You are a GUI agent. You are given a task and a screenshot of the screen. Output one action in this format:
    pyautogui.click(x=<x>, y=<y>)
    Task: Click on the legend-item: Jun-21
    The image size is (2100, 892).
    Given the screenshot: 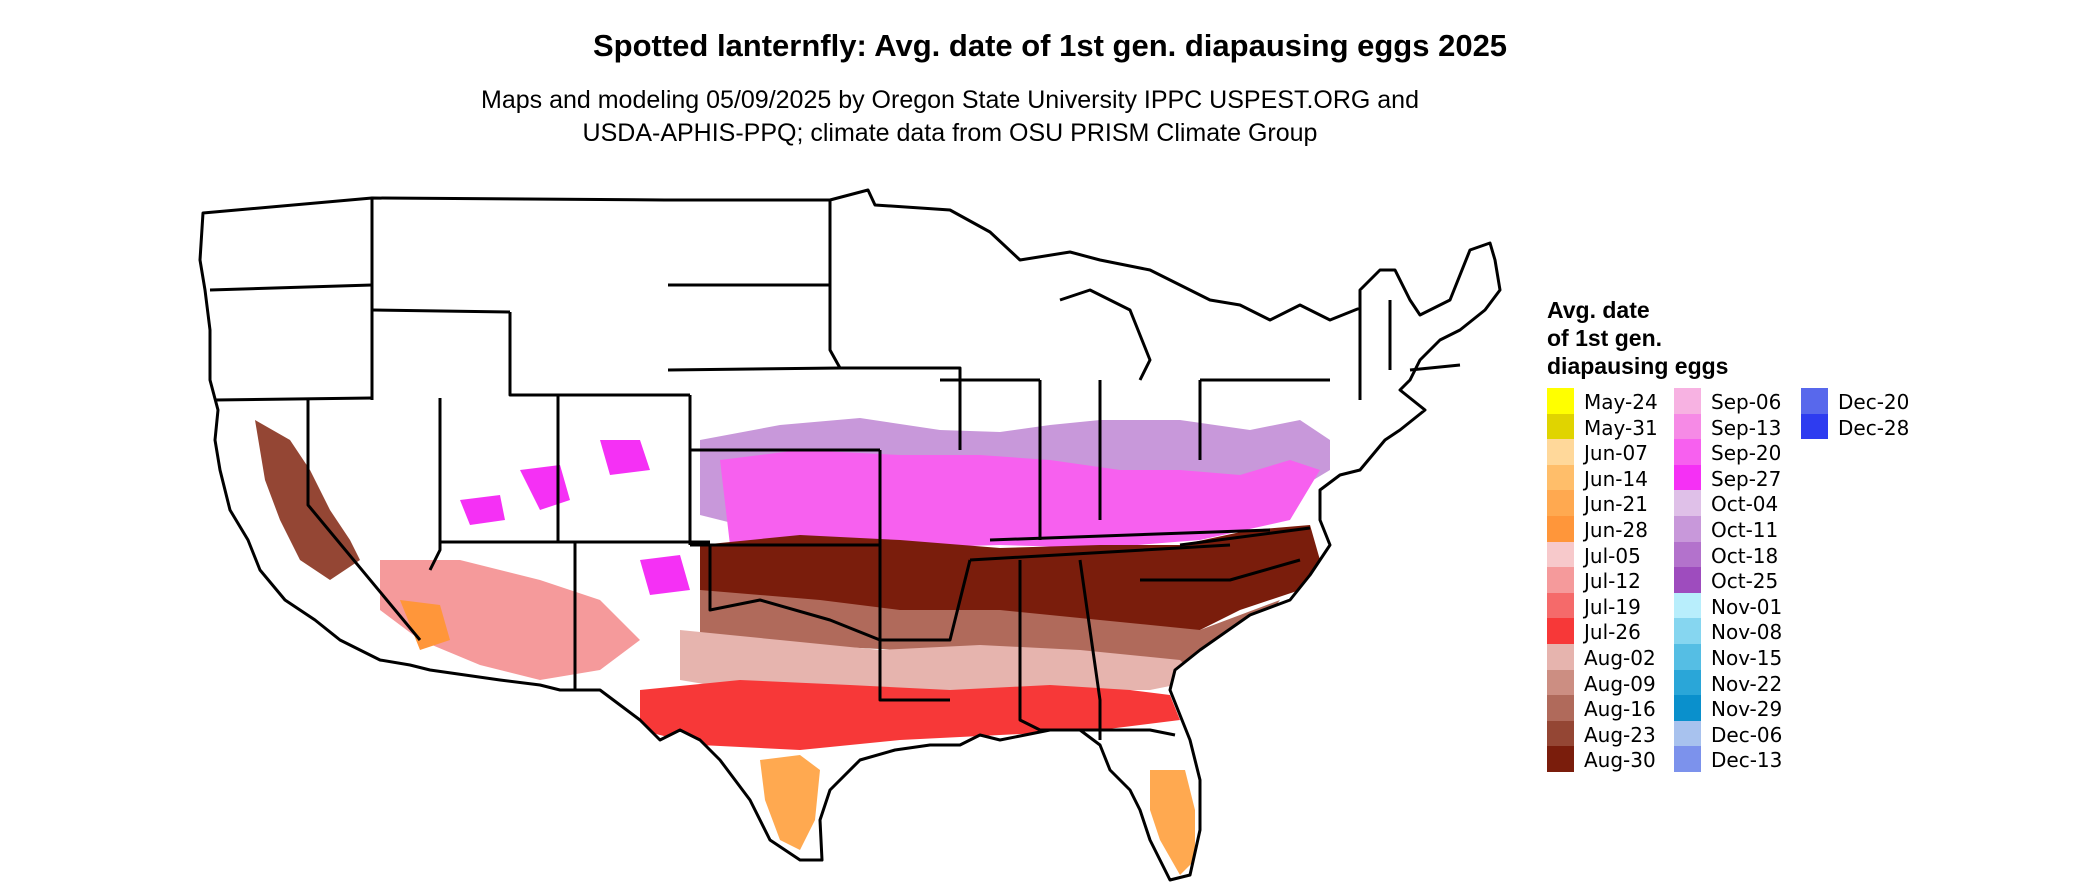 What is the action you would take?
    pyautogui.click(x=1612, y=503)
    